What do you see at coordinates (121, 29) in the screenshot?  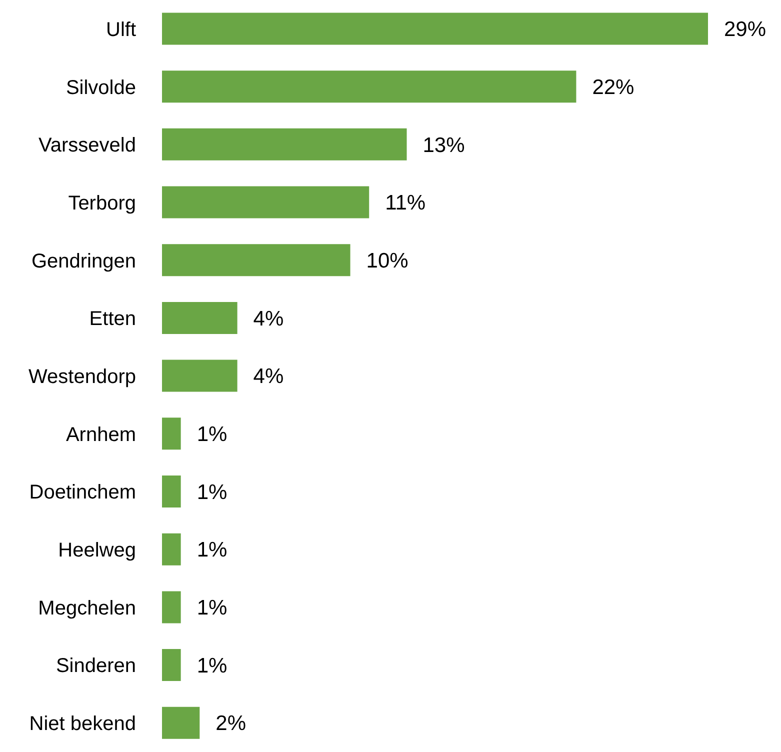 I see `y-tick-label: Ulft` at bounding box center [121, 29].